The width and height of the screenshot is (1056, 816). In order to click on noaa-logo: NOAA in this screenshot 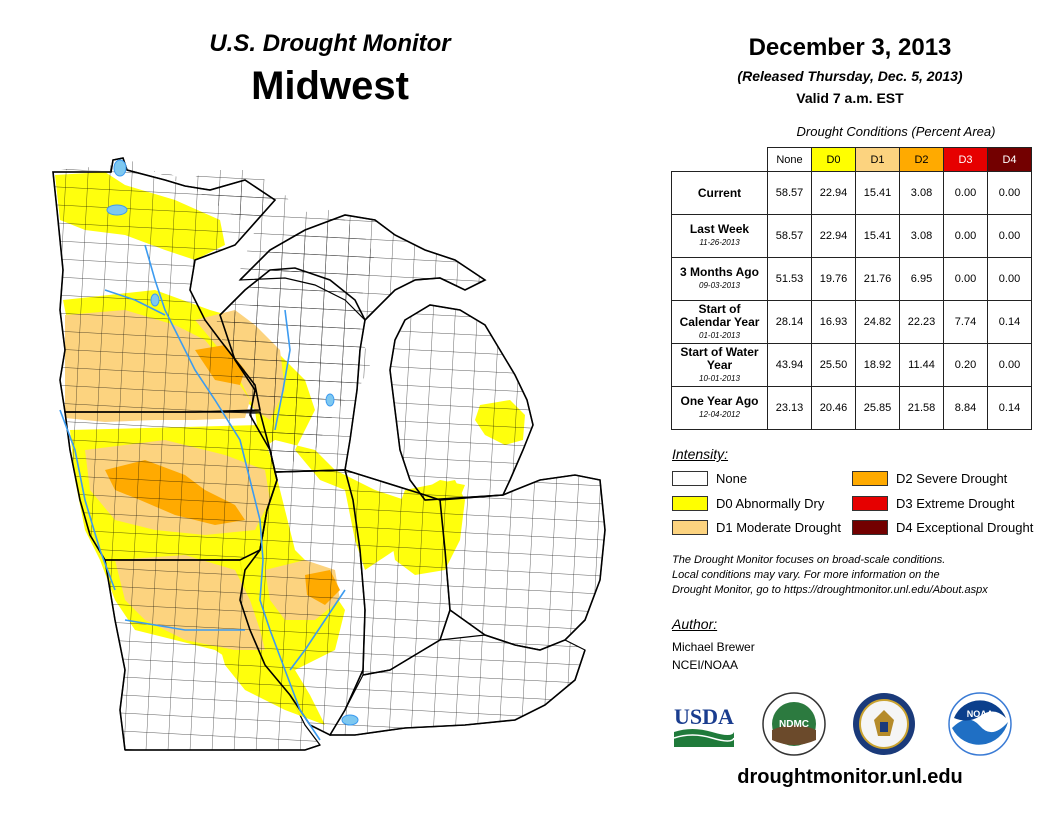, I will do `click(980, 724)`.